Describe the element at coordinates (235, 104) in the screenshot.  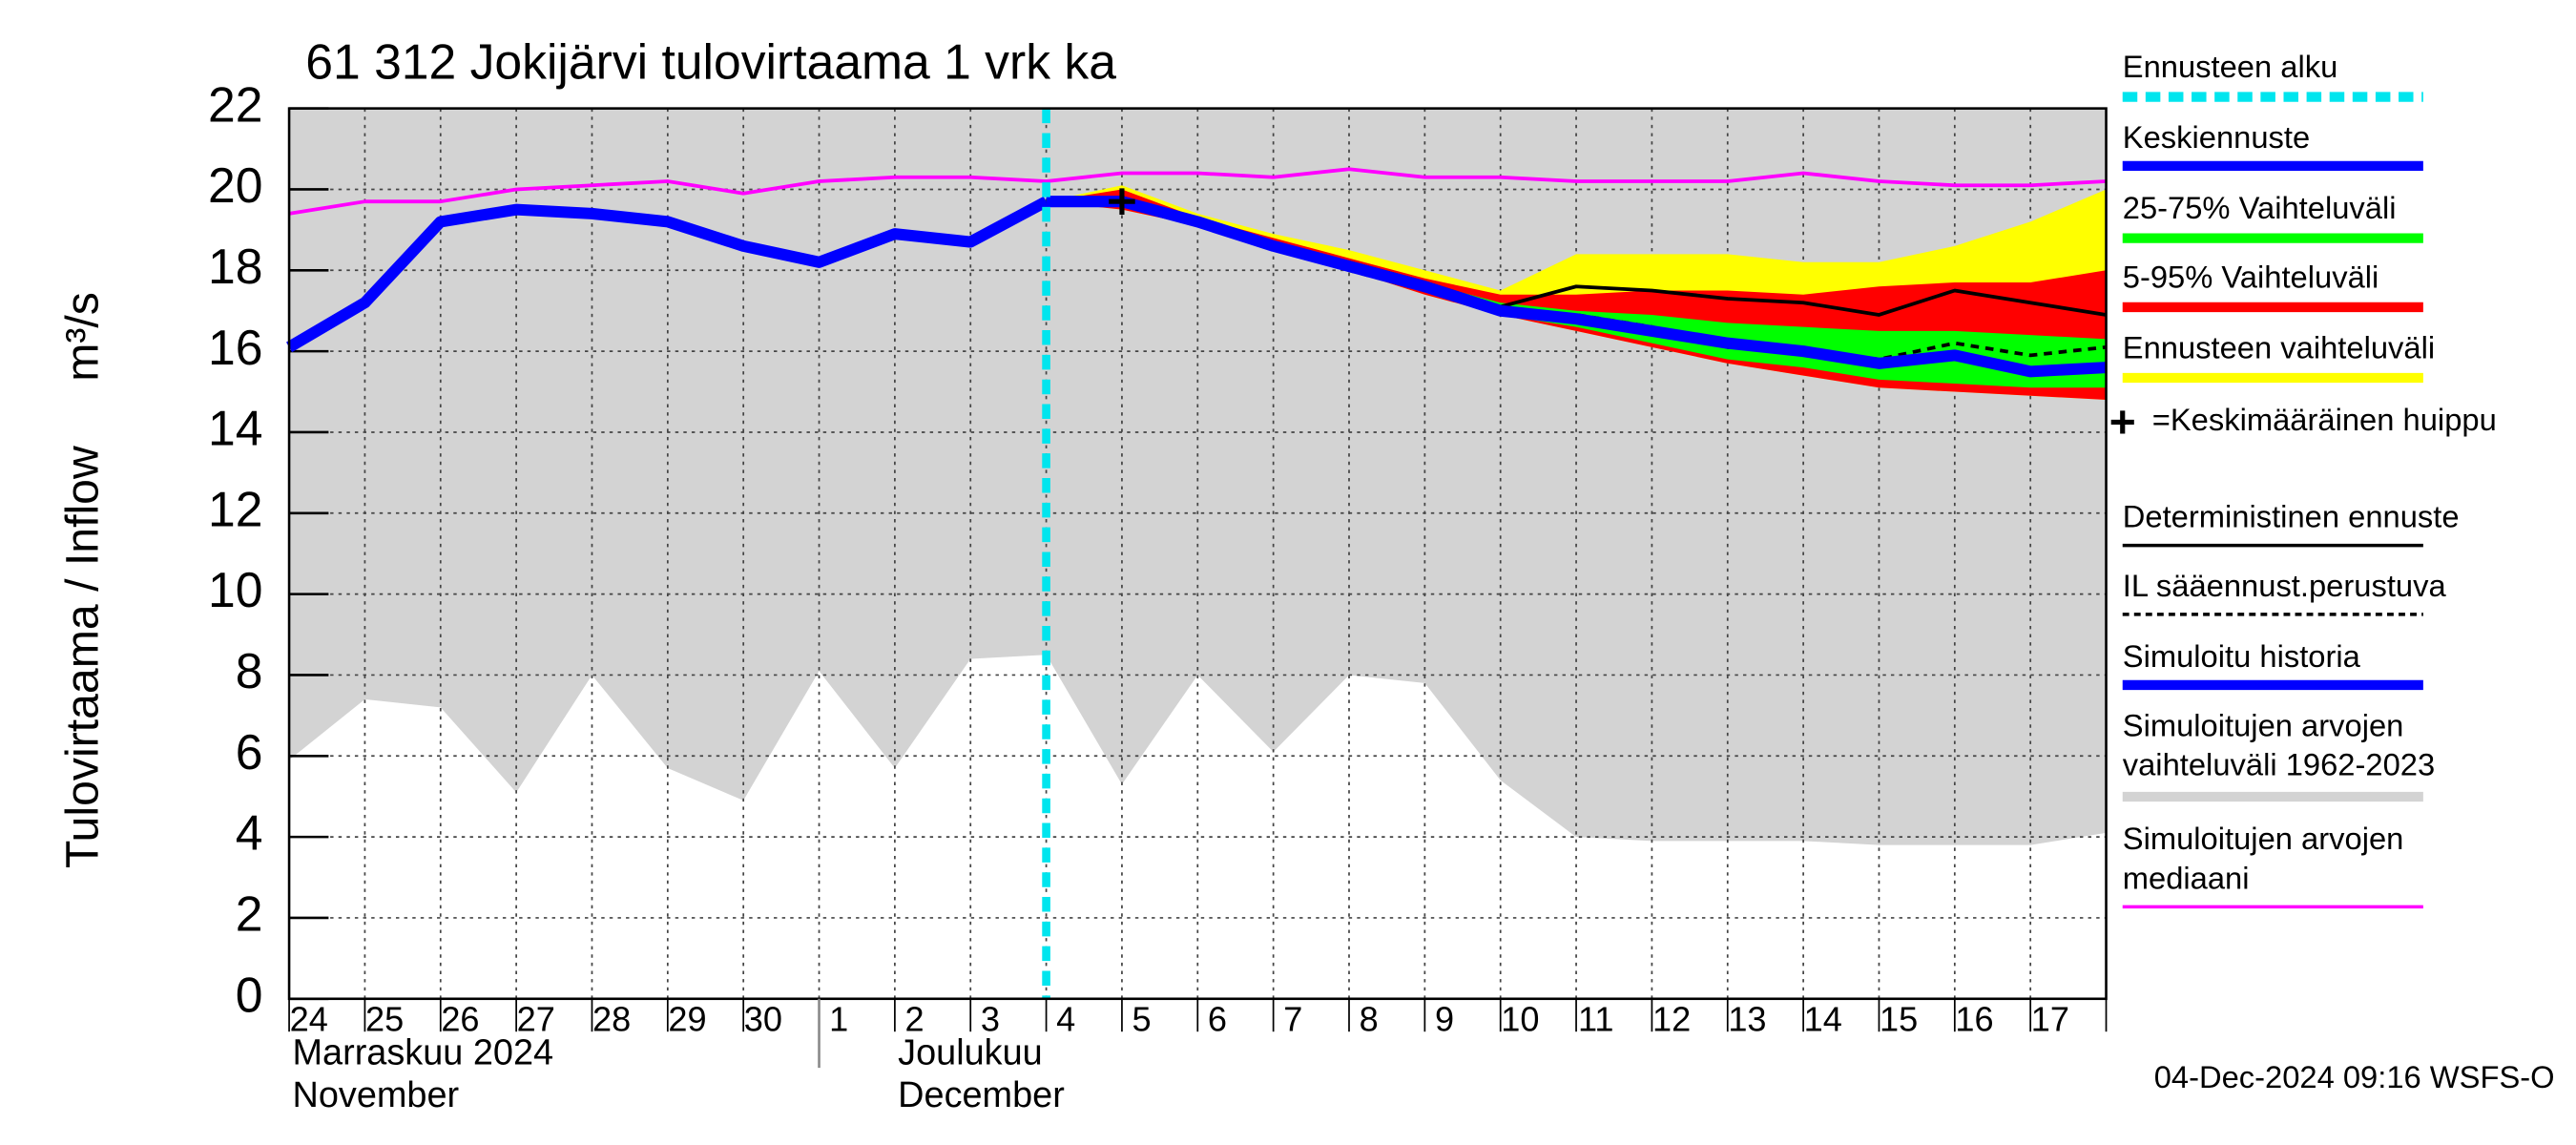
I see `y-tick-label: 22` at that location.